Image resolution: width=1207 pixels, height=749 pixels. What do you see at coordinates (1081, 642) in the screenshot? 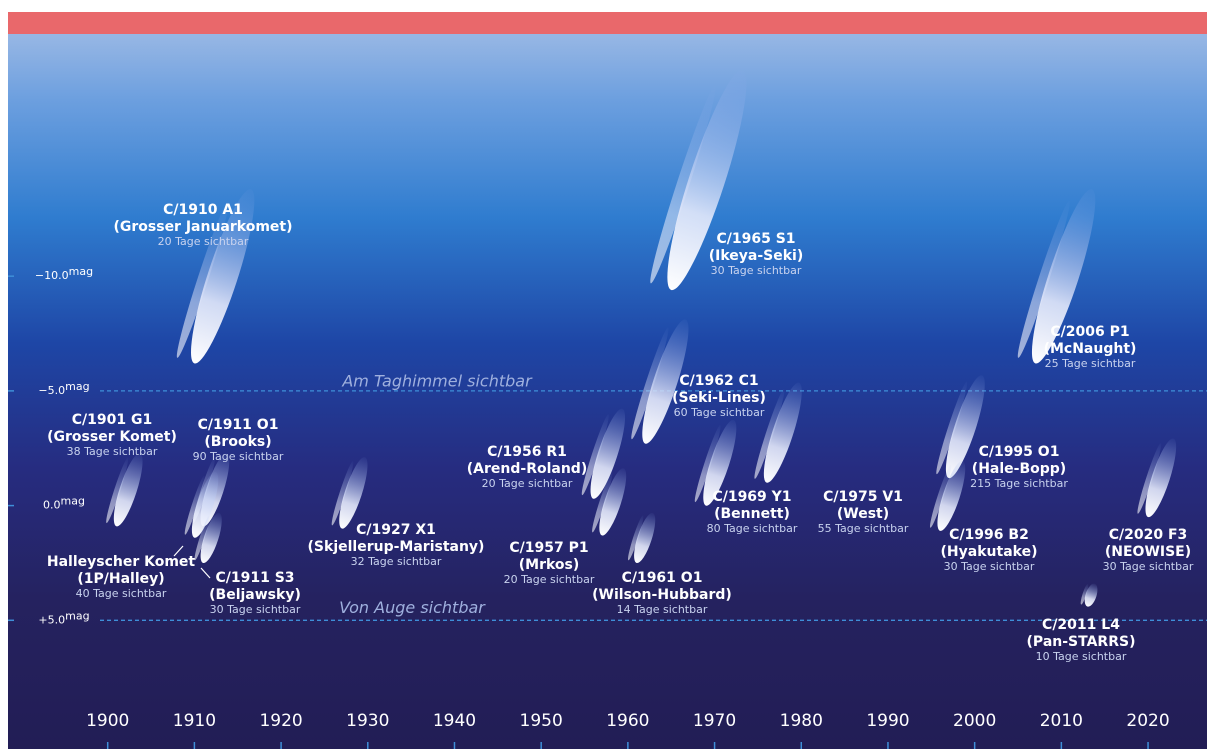
I see `comet-name: (Pan-STARRS)` at bounding box center [1081, 642].